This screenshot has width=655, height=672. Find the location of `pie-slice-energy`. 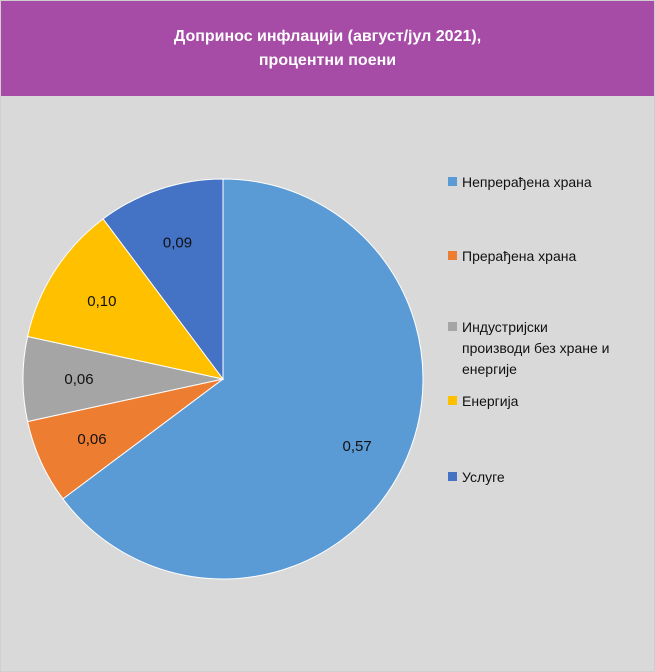

pie-slice-energy is located at coordinates (125, 299).